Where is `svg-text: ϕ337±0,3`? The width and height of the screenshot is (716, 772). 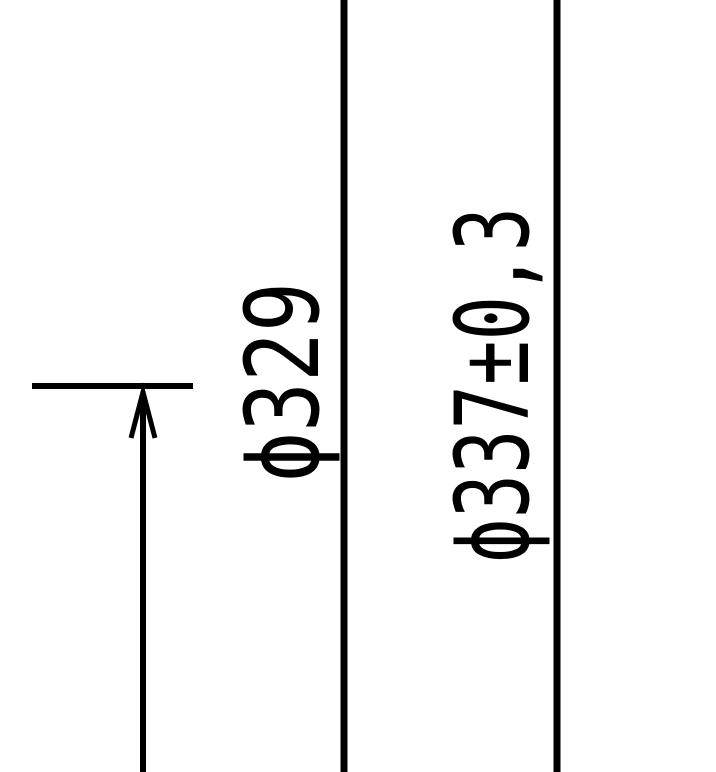
svg-text: ϕ337±0,3 is located at coordinates (493, 385).